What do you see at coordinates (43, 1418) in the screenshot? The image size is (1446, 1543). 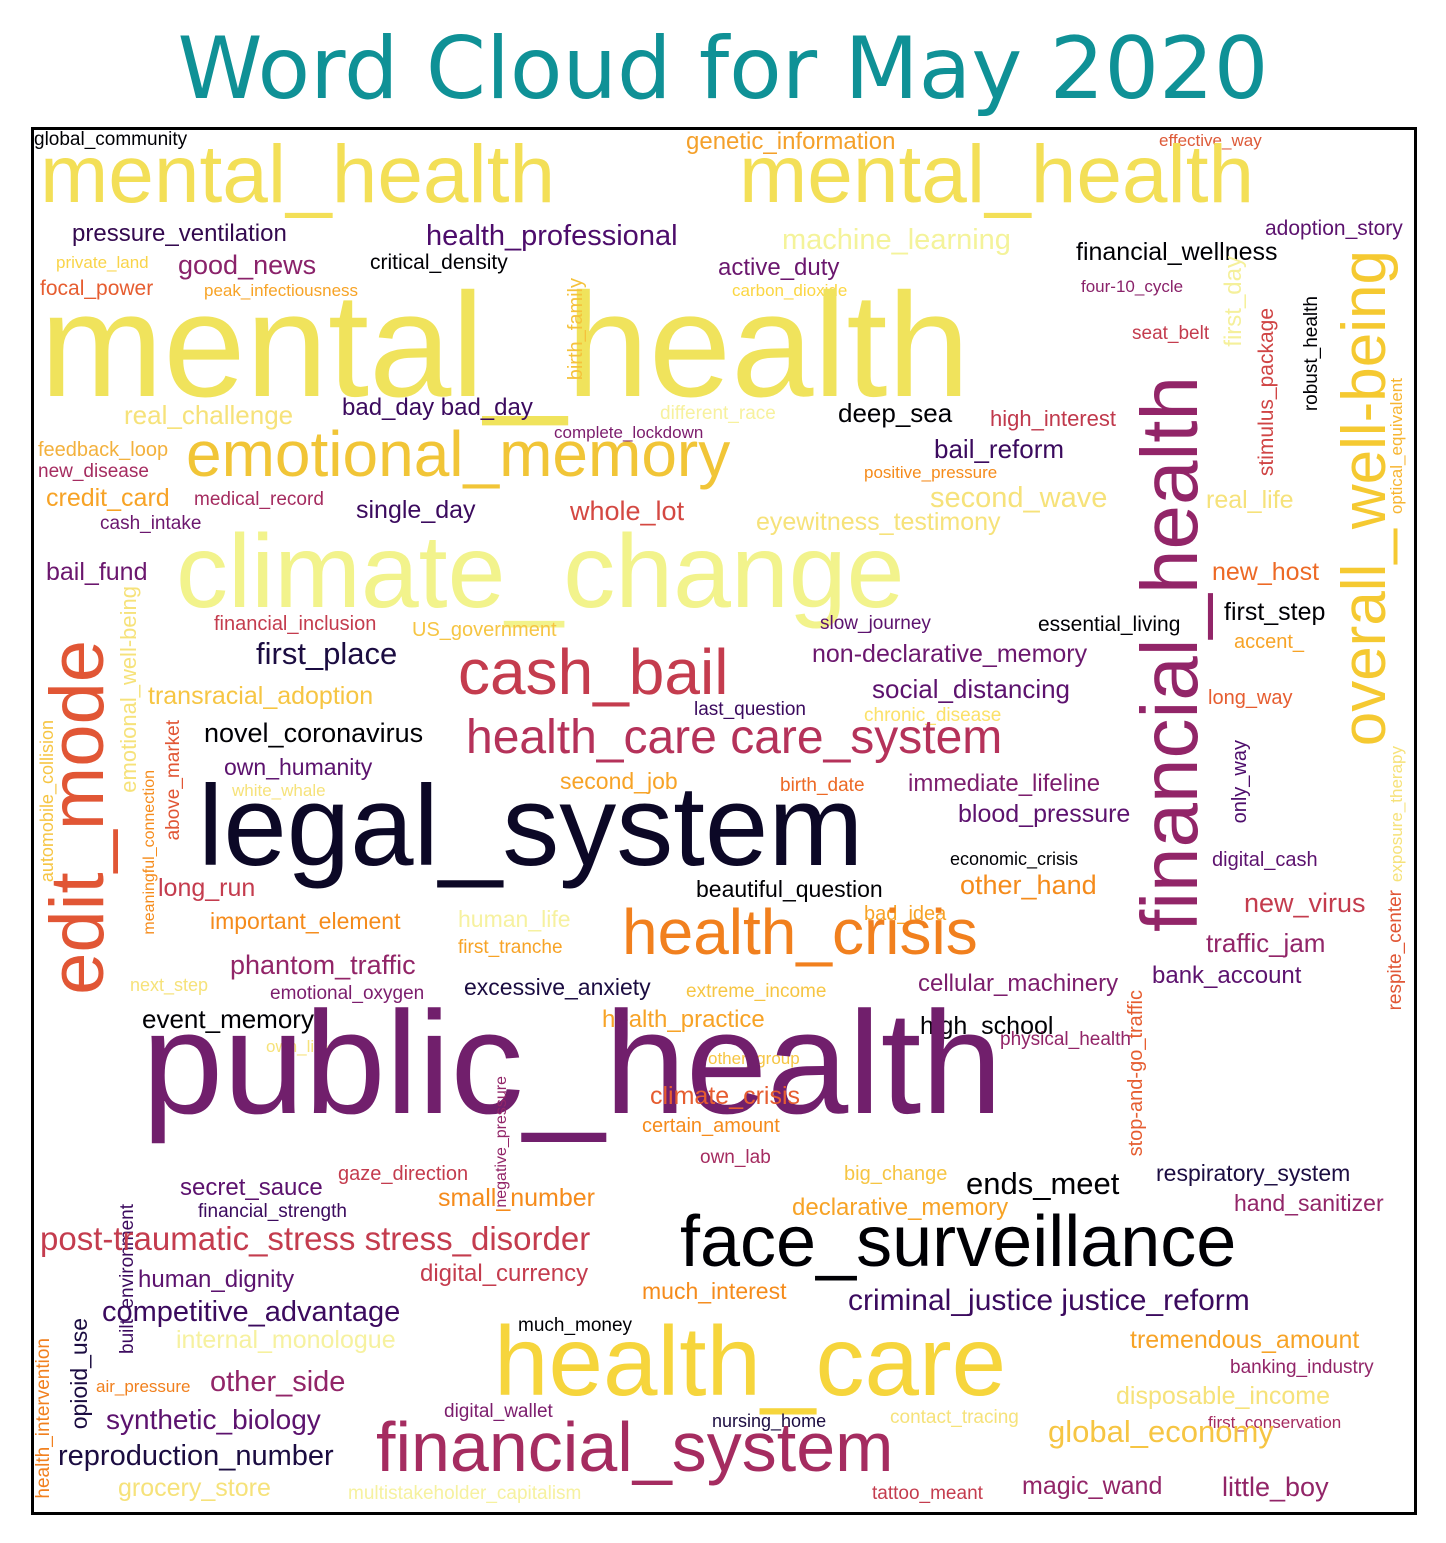 I see `word-cloud-word: health_intervention` at bounding box center [43, 1418].